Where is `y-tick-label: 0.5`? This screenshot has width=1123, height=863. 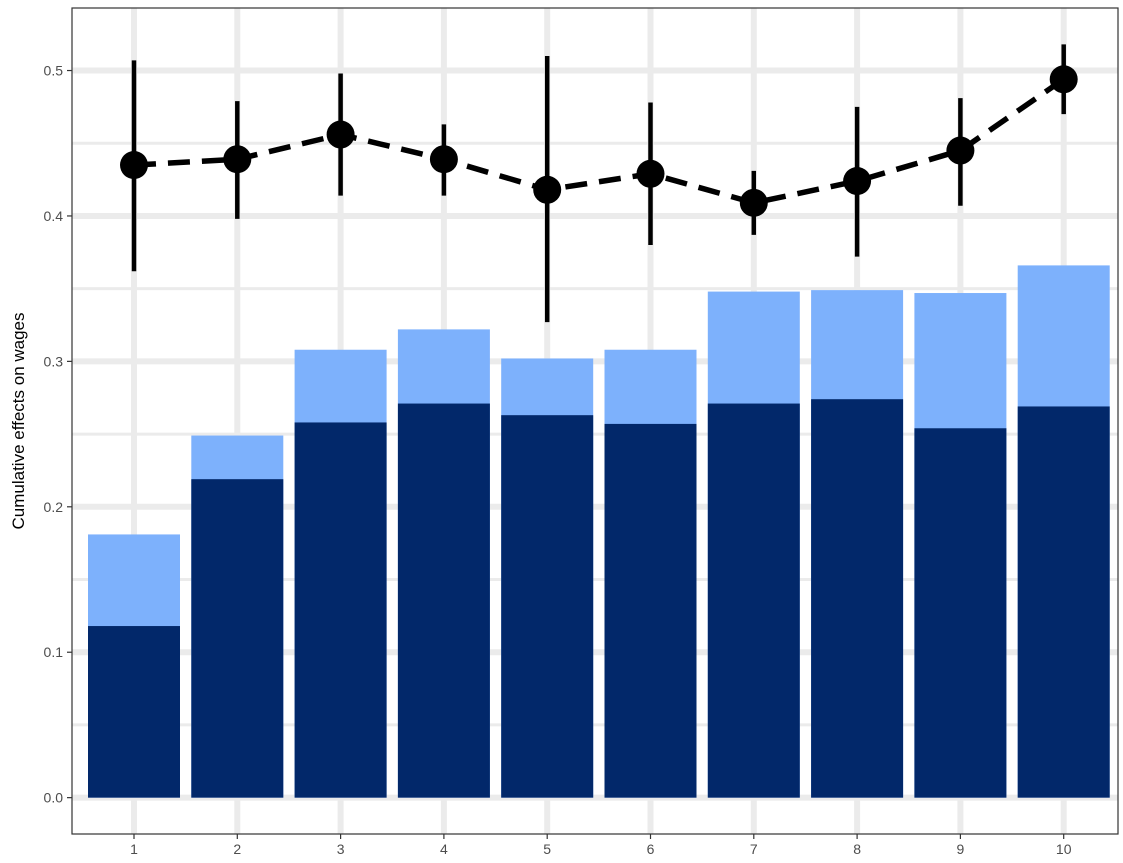
y-tick-label: 0.5 is located at coordinates (54, 71).